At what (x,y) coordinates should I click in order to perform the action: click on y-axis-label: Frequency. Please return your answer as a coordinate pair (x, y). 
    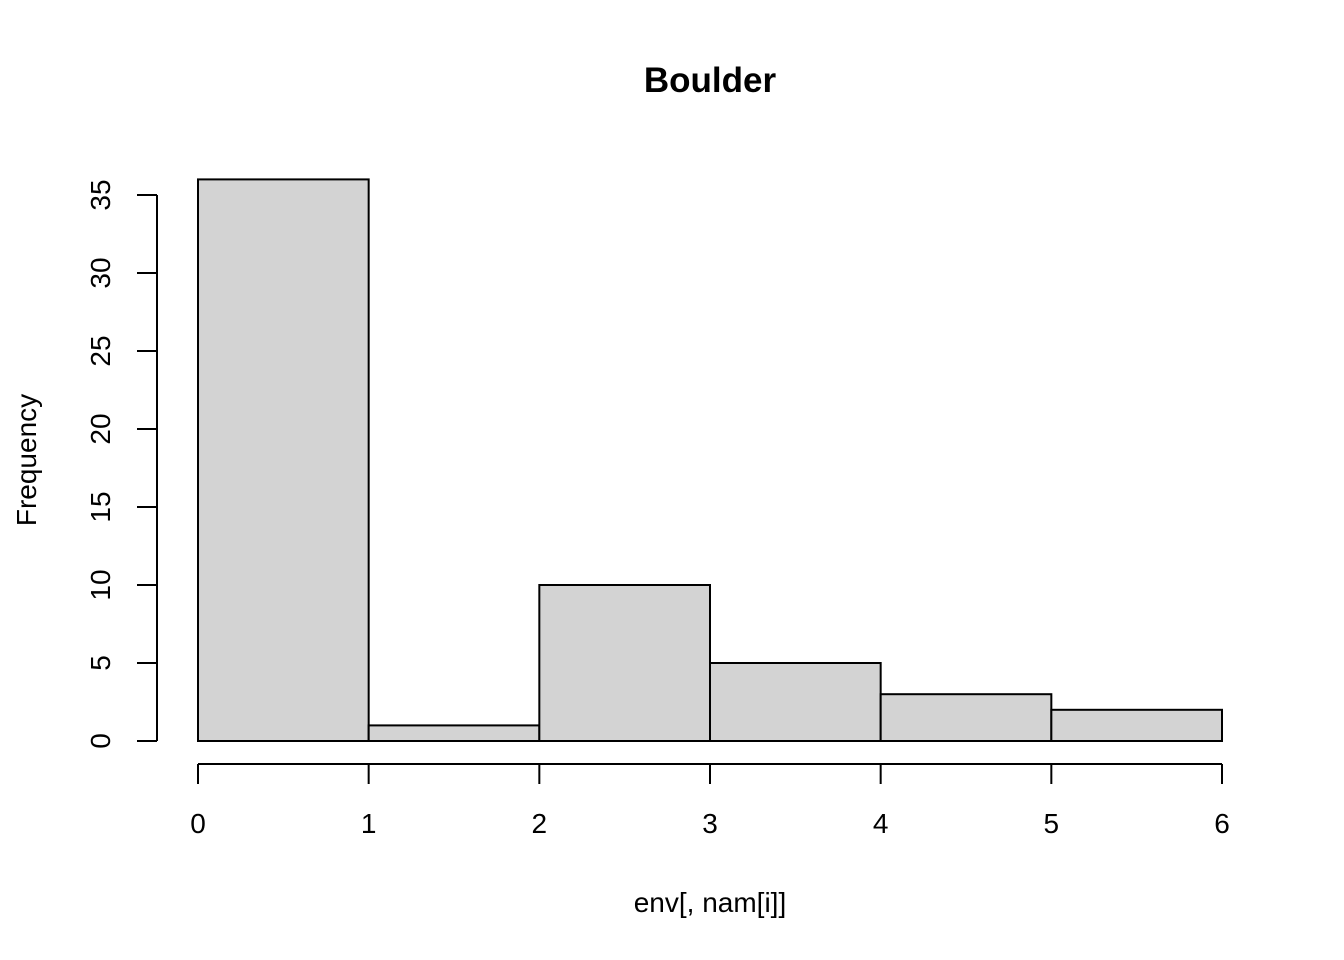
    Looking at the image, I should click on (26, 460).